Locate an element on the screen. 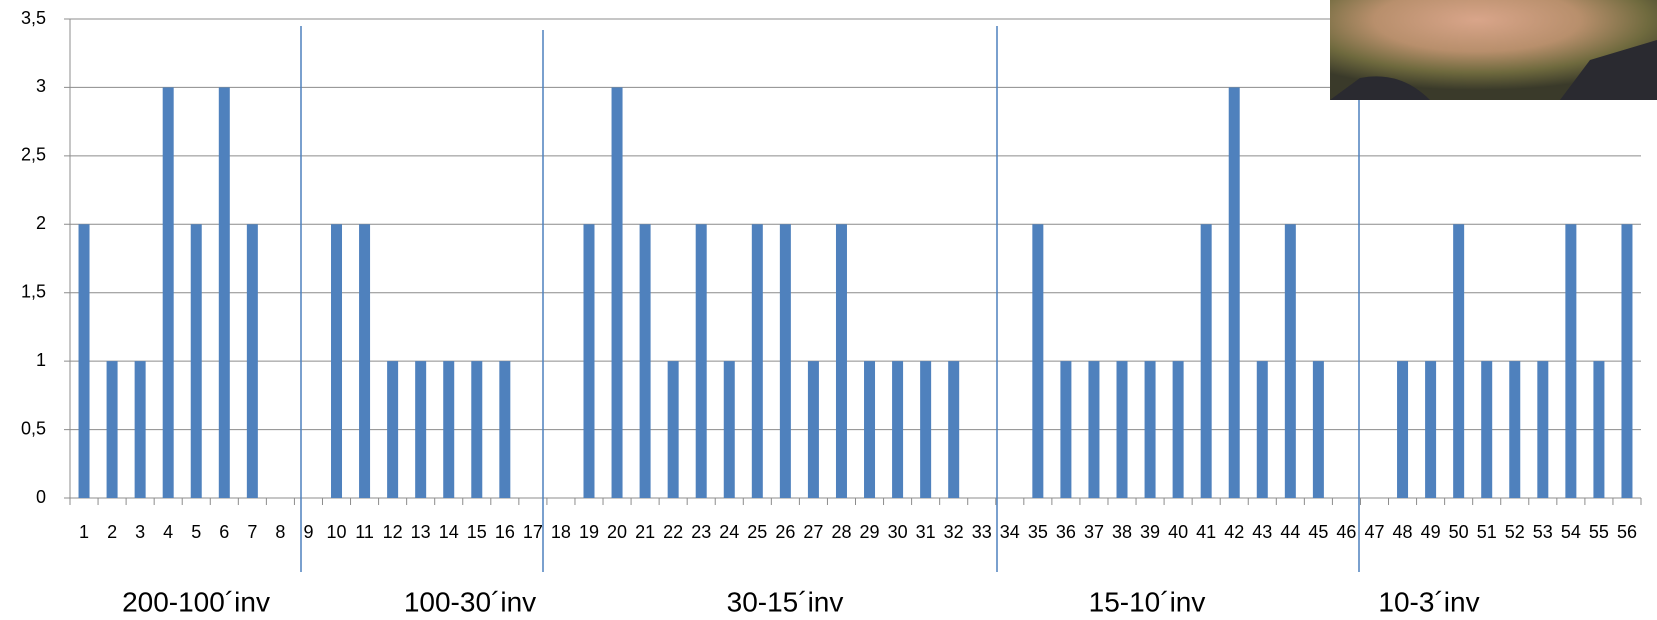  x-tick-label: 49 is located at coordinates (1431, 532).